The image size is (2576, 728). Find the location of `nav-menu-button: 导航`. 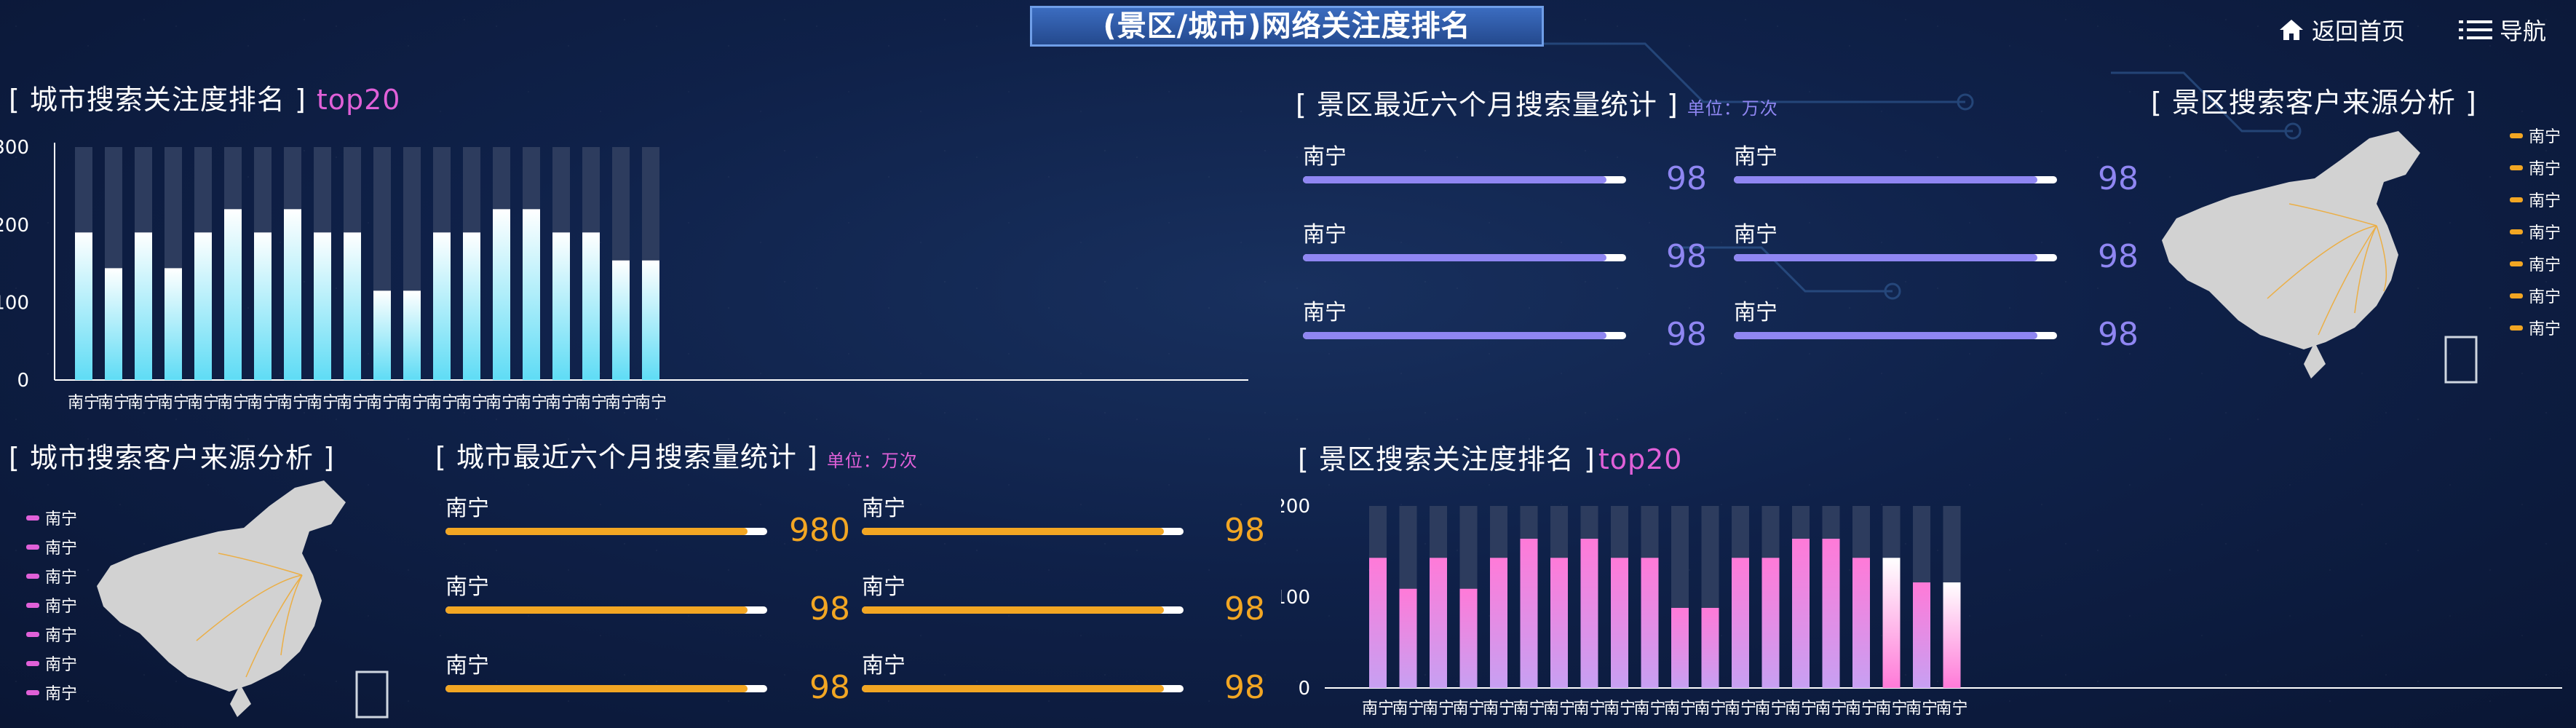

nav-menu-button: 导航 is located at coordinates (2502, 30).